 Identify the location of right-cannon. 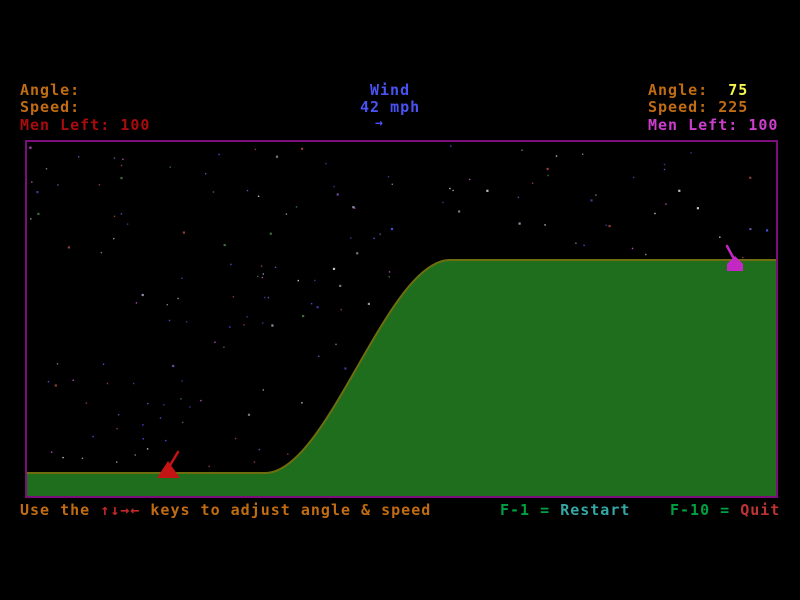
(734, 257).